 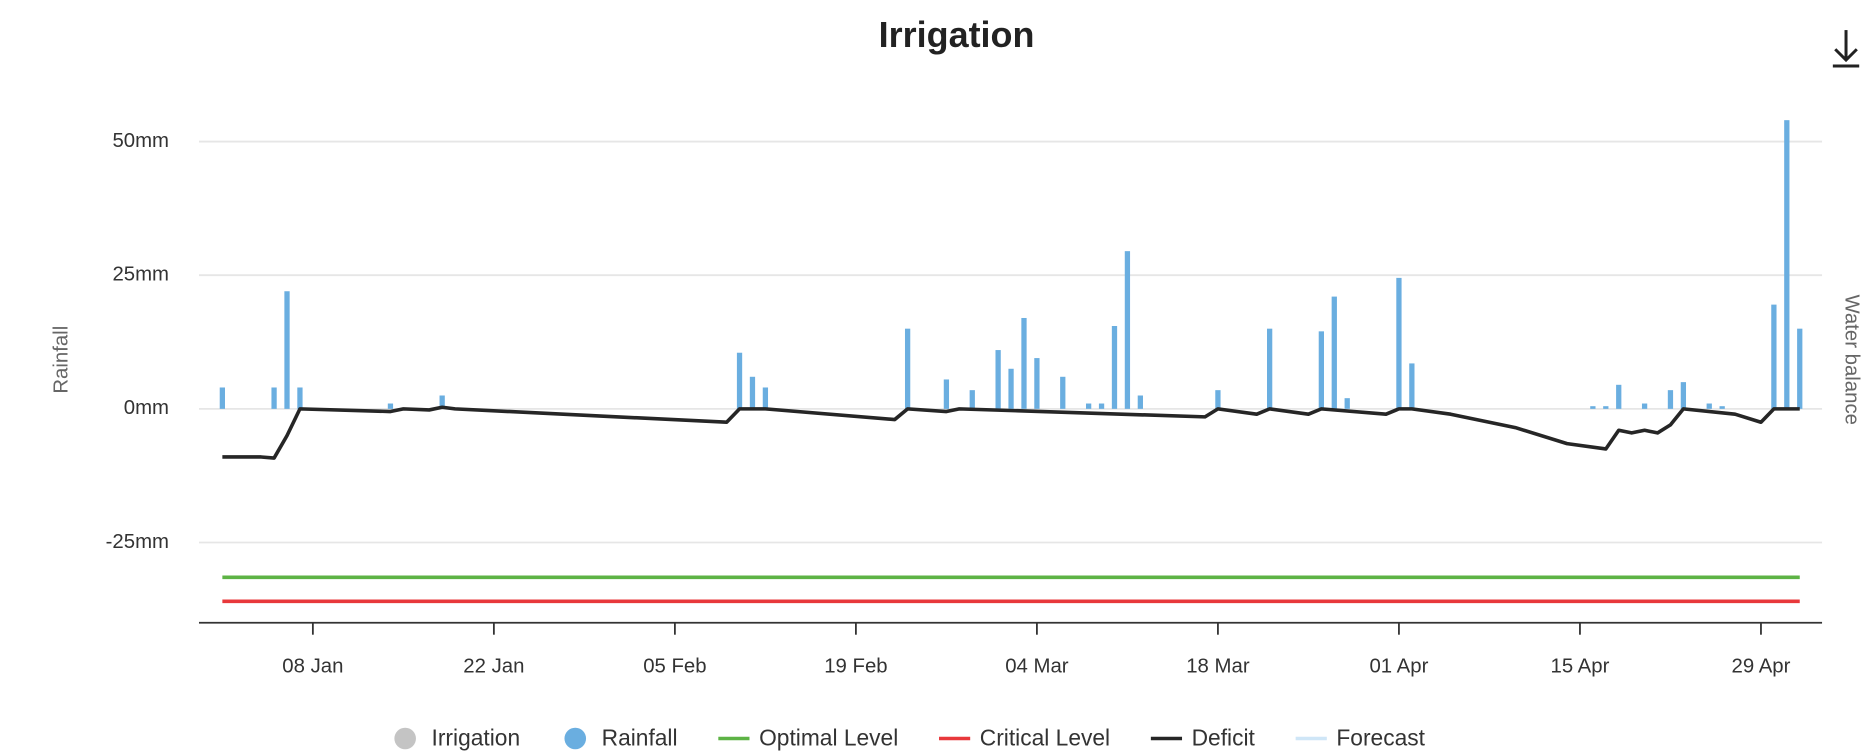 I want to click on legend-item: Forecast, so click(x=1360, y=738).